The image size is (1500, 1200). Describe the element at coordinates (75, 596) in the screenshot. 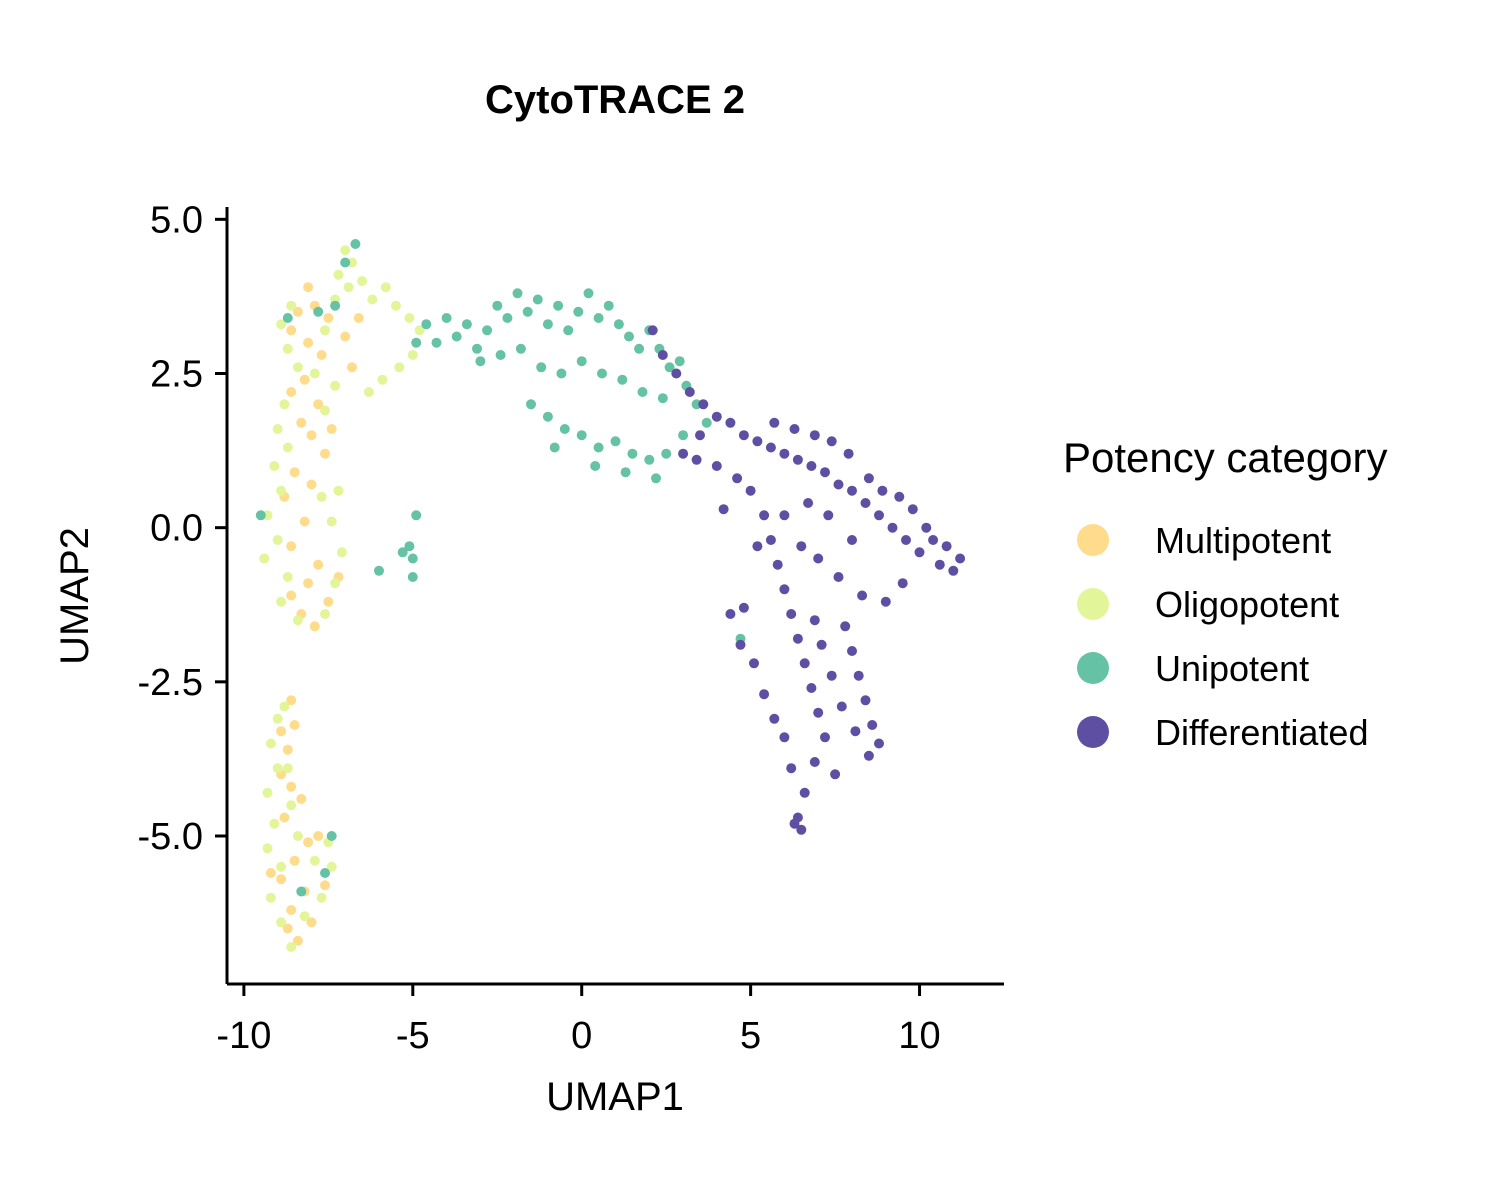

I see `y-axis-title: UMAP2` at that location.